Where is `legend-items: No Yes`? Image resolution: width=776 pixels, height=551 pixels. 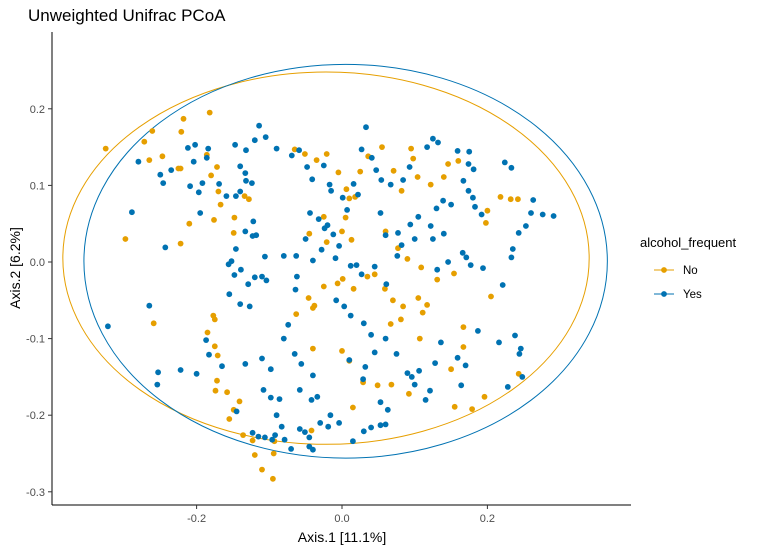 legend-items: No Yes is located at coordinates (678, 283).